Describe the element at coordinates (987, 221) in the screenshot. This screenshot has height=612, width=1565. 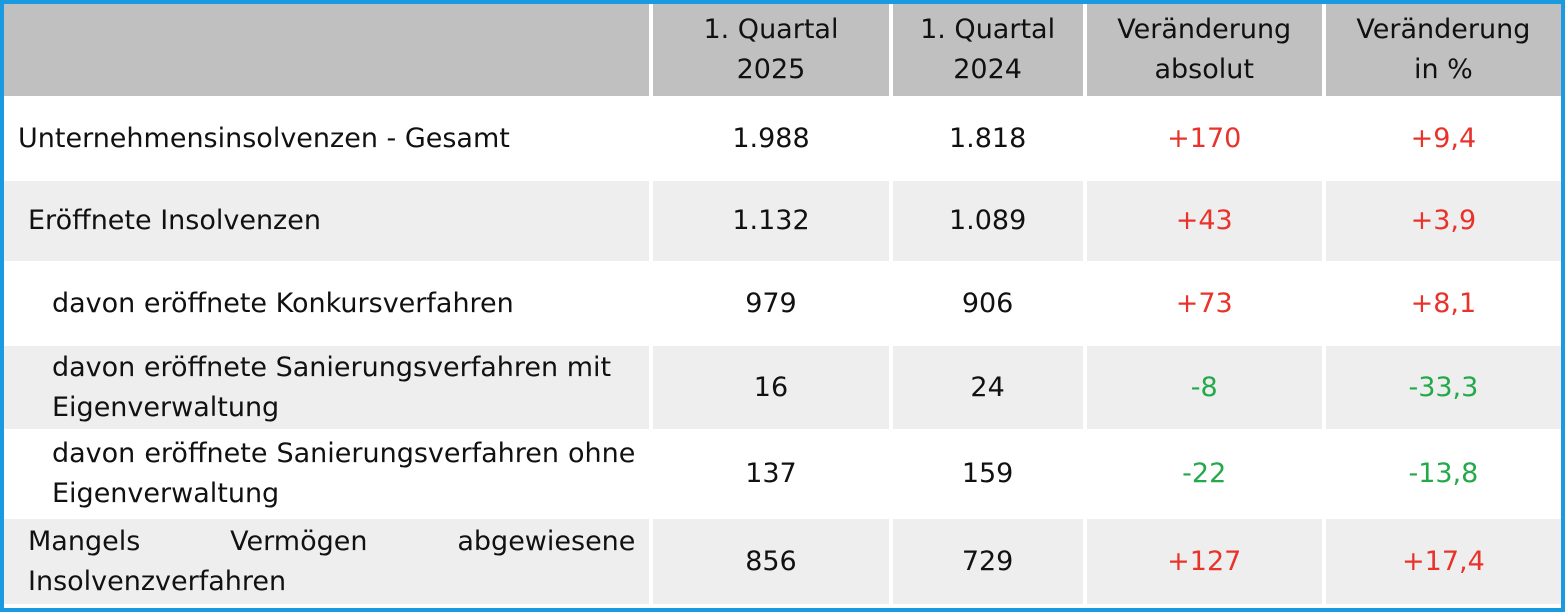
I see `cell-q2024: 1.089` at that location.